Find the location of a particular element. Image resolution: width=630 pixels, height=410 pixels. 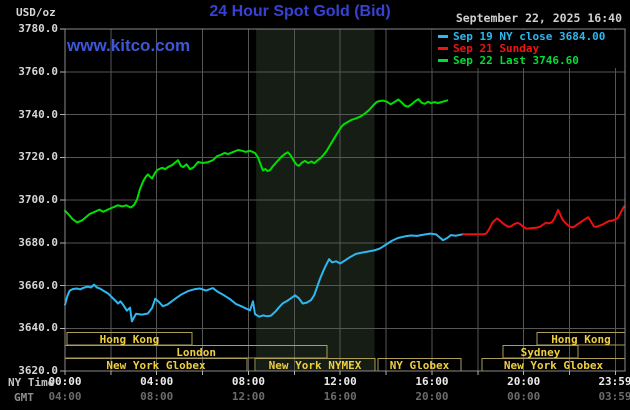

gmt-caption: GMT is located at coordinates (24, 397).